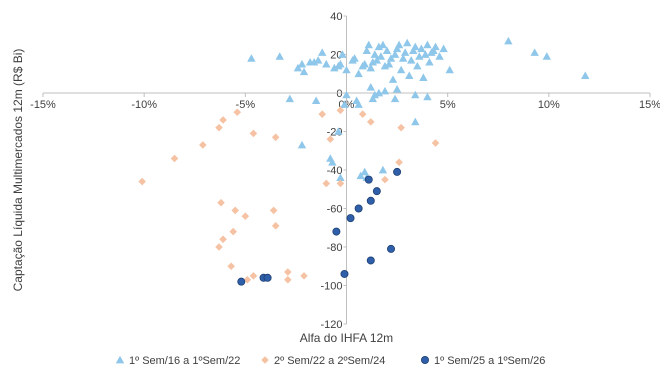 This screenshot has width=660, height=371. I want to click on y-tick-label: 0, so click(339, 94).